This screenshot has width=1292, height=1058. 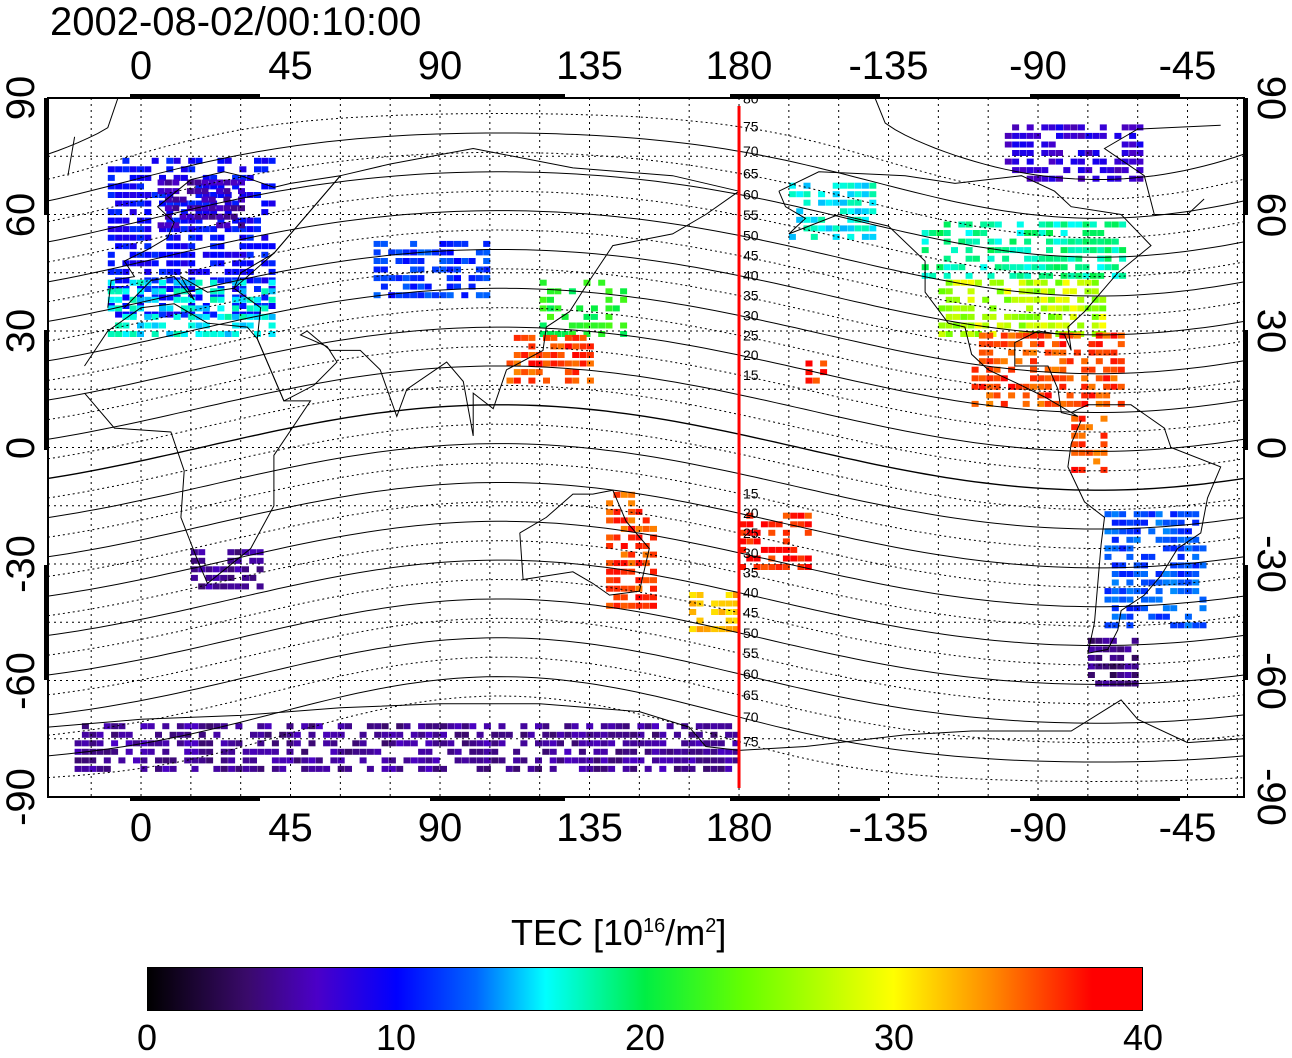 I want to click on contour-label: 35, so click(x=751, y=296).